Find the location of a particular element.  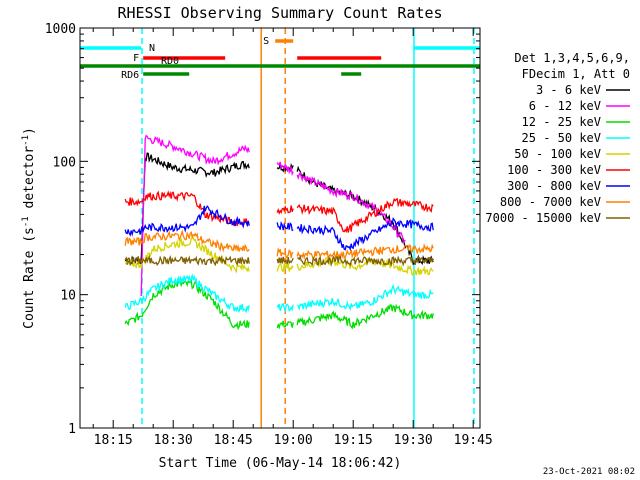

x-axis-label: Start Time (06-May-14 18:06:42) is located at coordinates (280, 463).